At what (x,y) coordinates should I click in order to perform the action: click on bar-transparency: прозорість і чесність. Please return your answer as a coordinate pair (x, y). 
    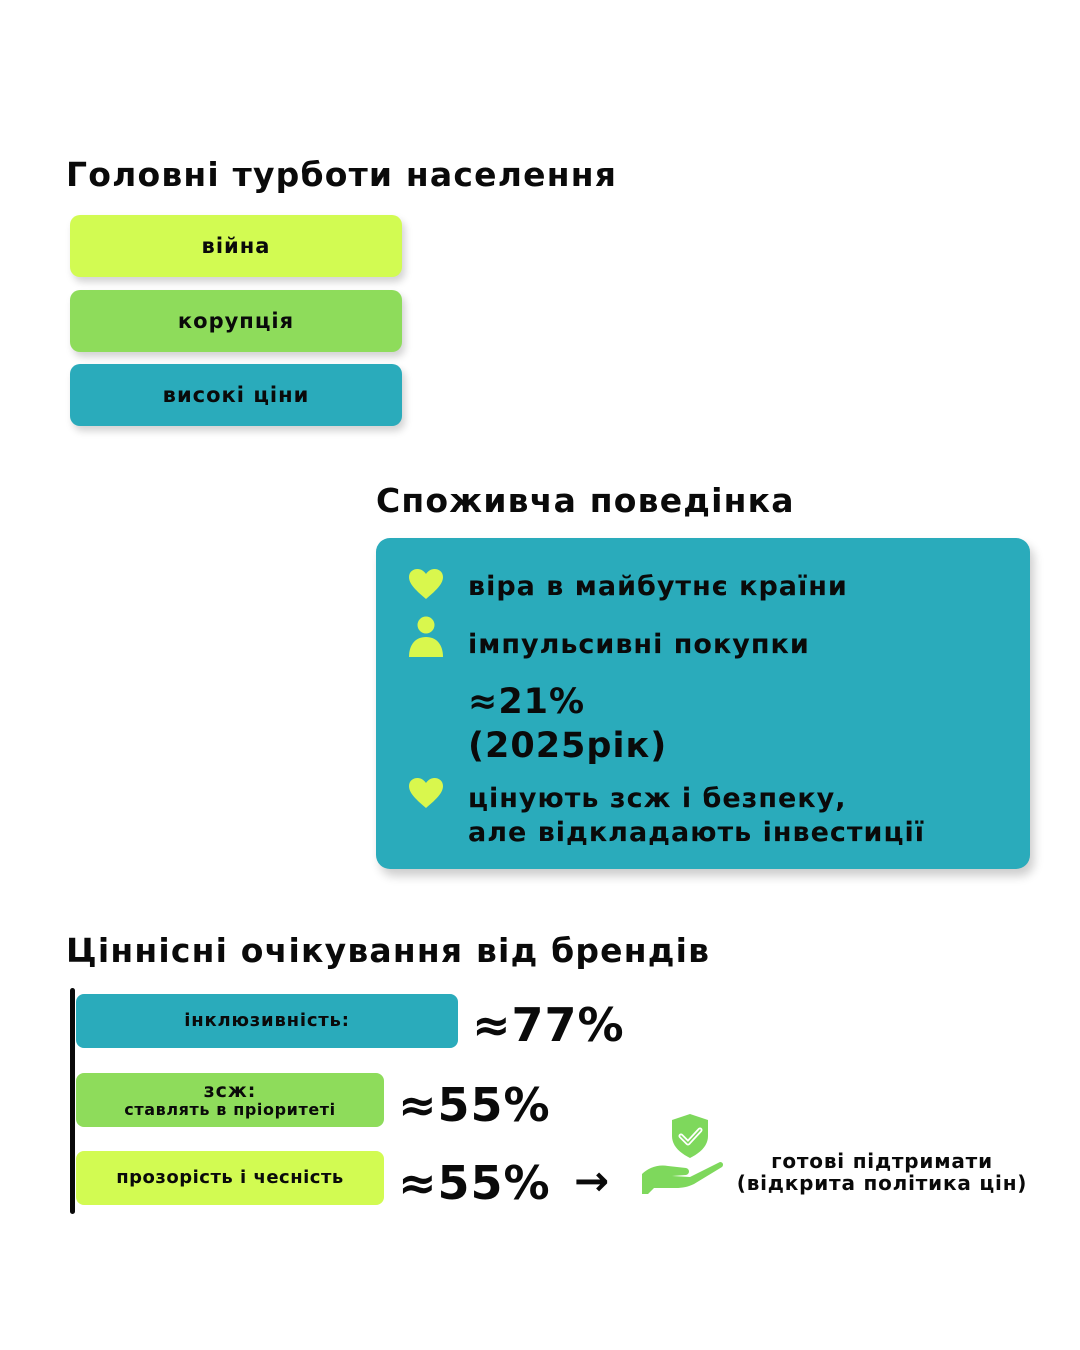
    Looking at the image, I should click on (230, 1178).